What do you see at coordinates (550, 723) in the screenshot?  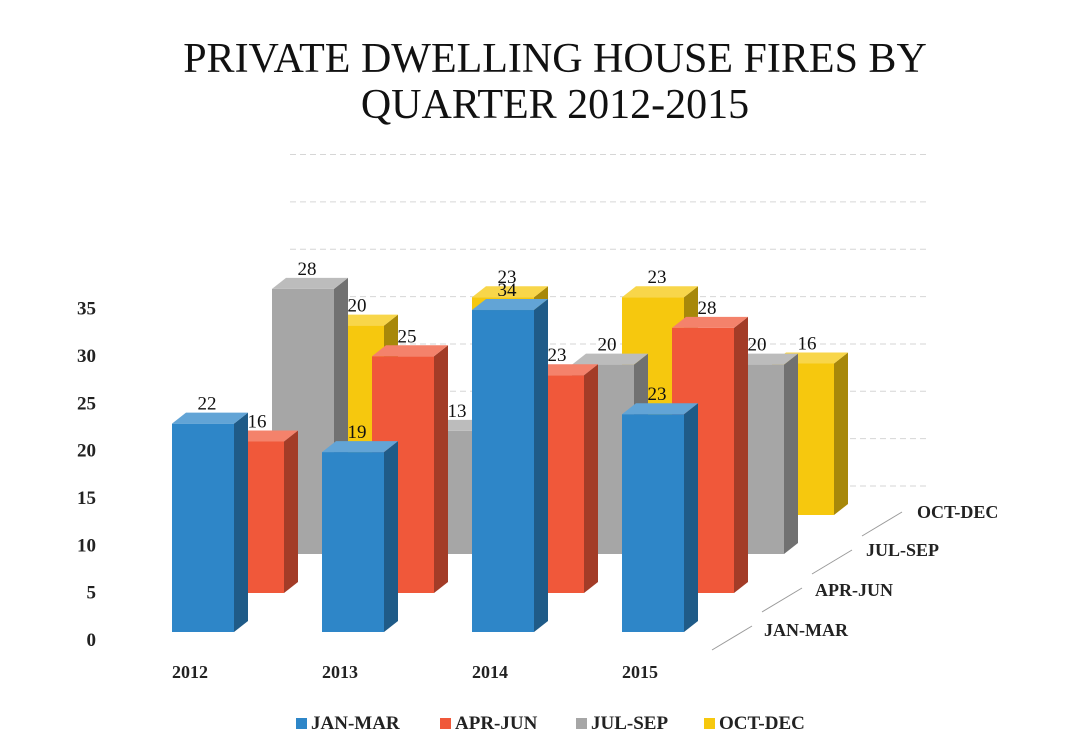 I see `legend: JAN-MAR APR-JUN JUL-SEP OCT-DEC` at bounding box center [550, 723].